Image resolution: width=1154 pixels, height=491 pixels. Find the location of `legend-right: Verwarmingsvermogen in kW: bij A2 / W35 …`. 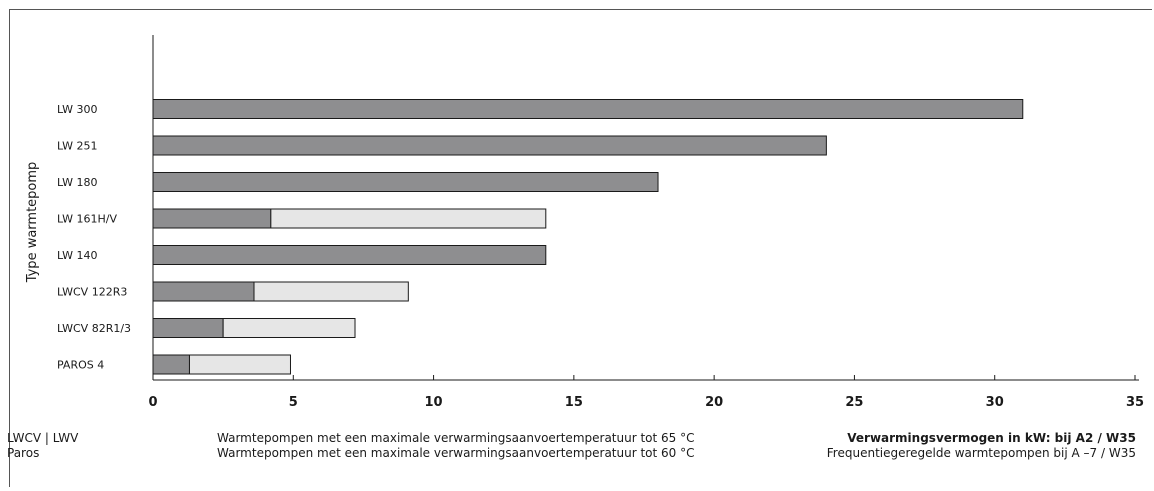

legend-right: Verwarmingsvermogen in kW: bij A2 / W35 … is located at coordinates (981, 446).